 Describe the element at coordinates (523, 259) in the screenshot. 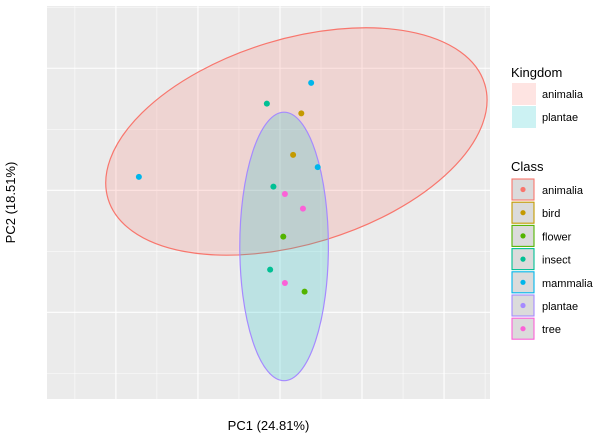

I see `legend-dot-insect` at that location.